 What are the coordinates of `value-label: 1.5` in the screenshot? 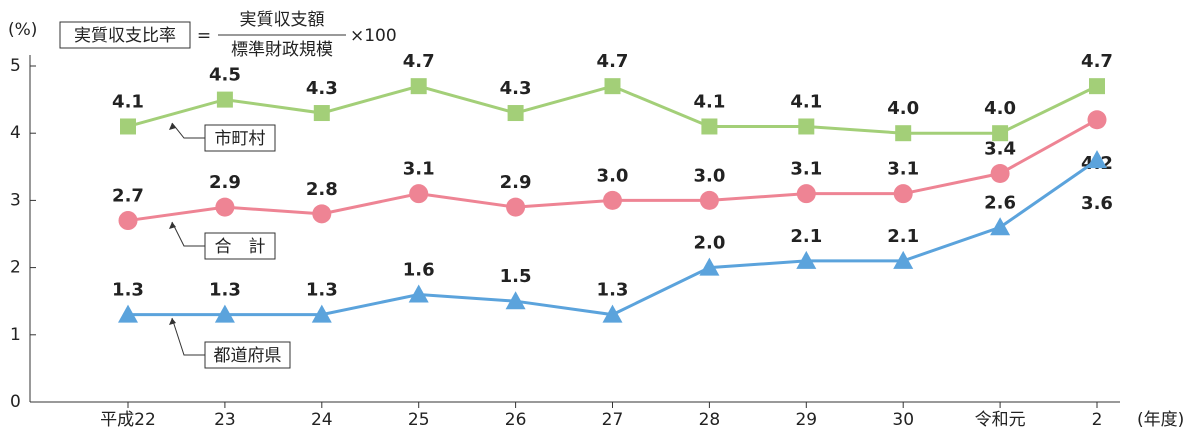 It's located at (516, 276).